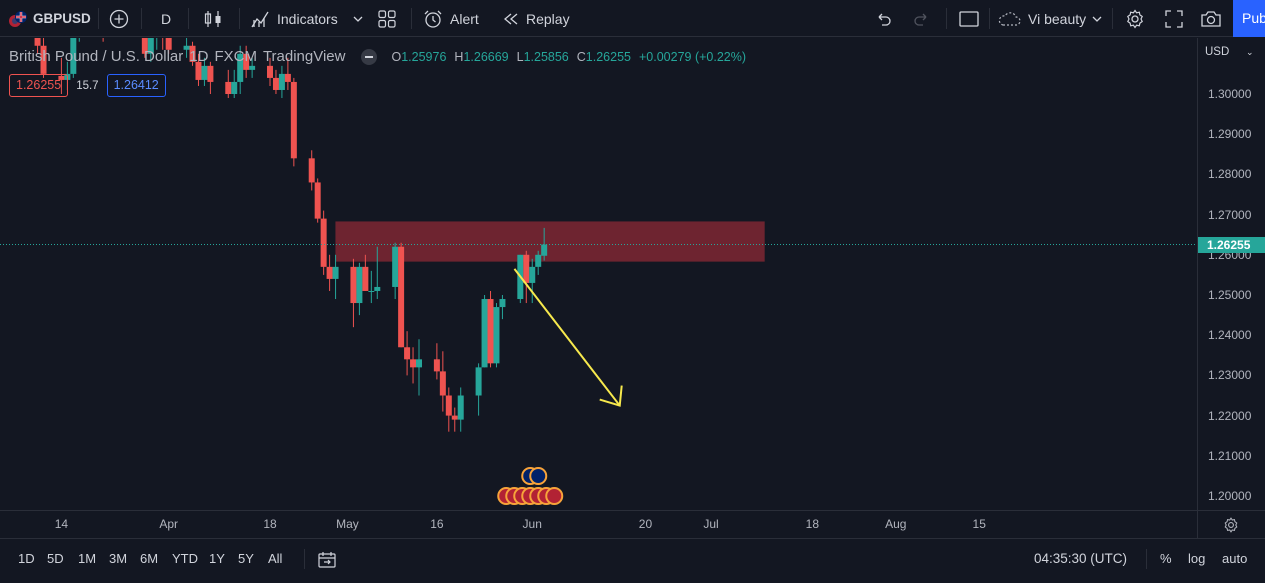 Image resolution: width=1265 pixels, height=583 pixels. I want to click on goto-date-button, so click(327, 559).